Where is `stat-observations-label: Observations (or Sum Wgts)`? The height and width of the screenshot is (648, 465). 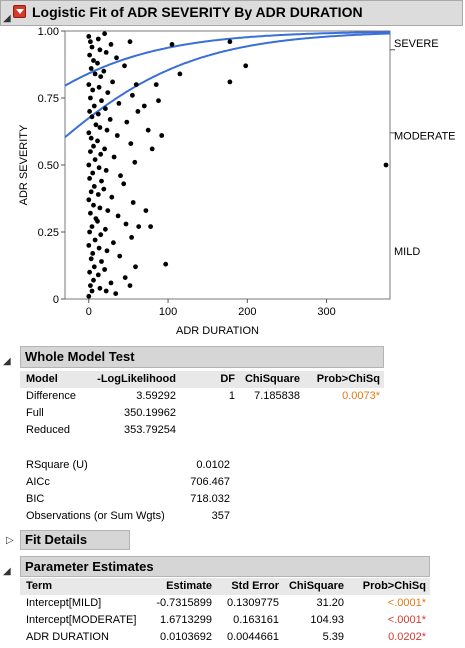
stat-observations-label: Observations (or Sum Wgts) is located at coordinates (95, 516).